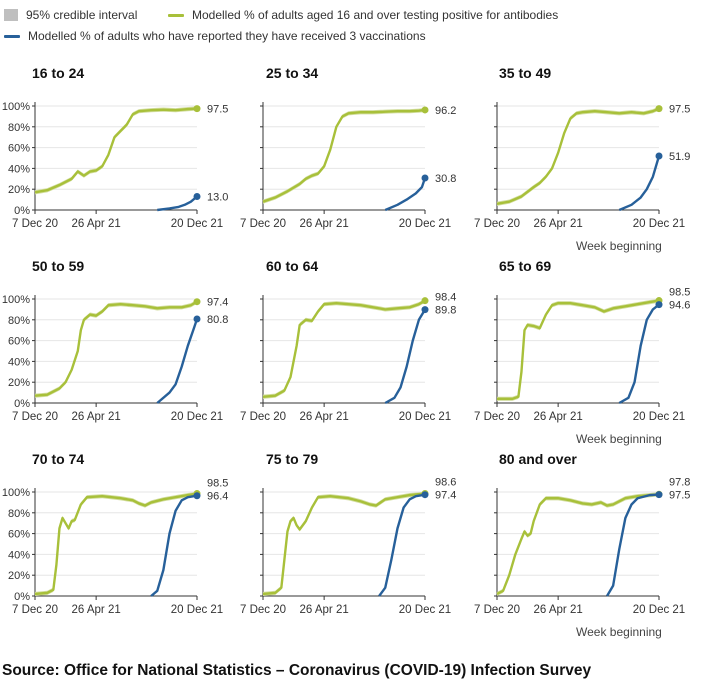  I want to click on panel-title: 16 to 24, so click(58, 73).